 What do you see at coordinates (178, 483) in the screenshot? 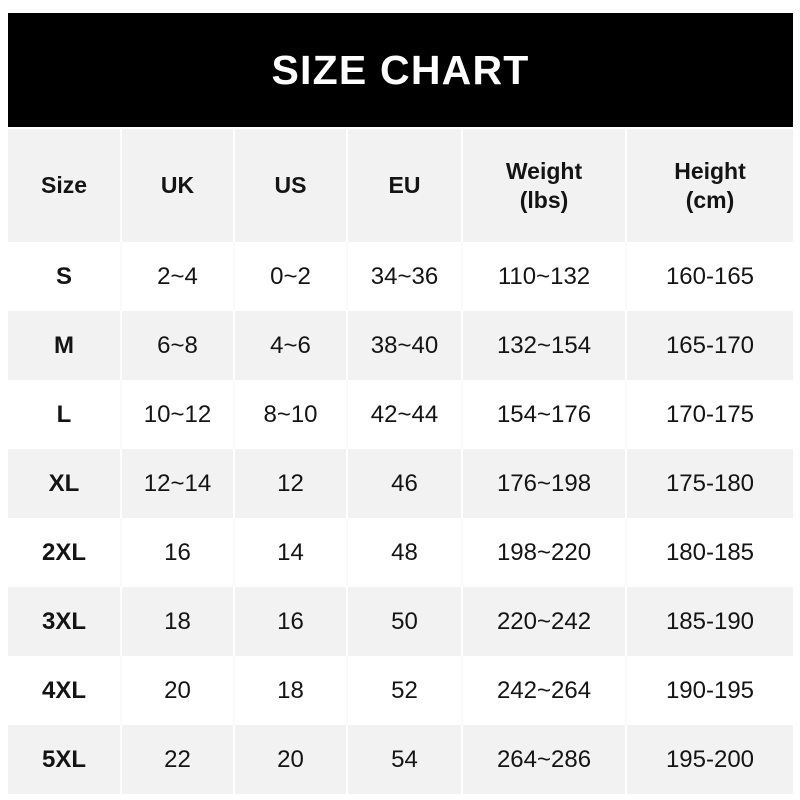
I see `cell-uk: 12~14` at bounding box center [178, 483].